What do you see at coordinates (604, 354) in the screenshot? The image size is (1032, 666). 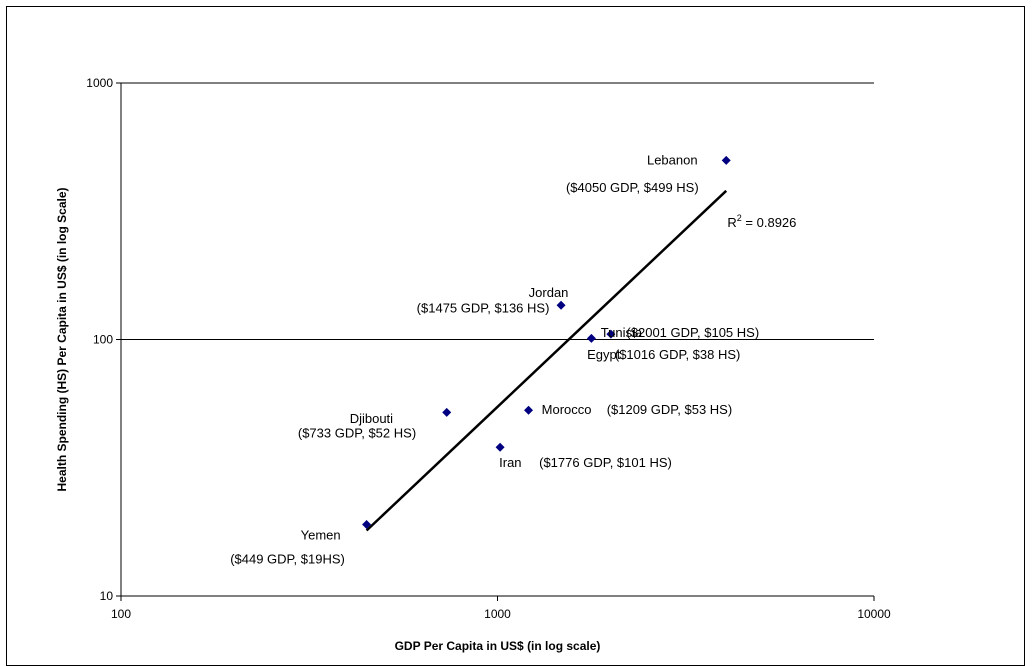 I see `annotation-label: Egypt` at bounding box center [604, 354].